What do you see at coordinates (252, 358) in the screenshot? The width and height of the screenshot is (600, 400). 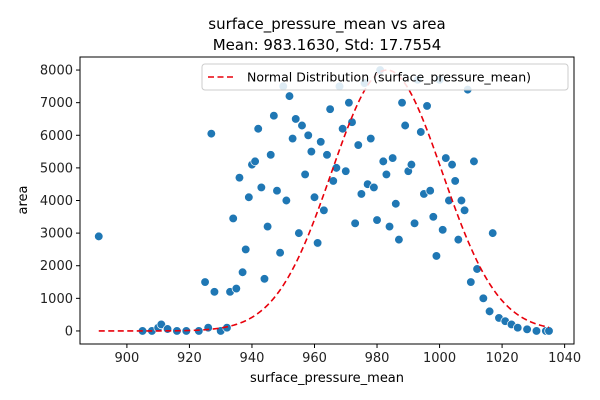 I see `x-tick-label: 940` at bounding box center [252, 358].